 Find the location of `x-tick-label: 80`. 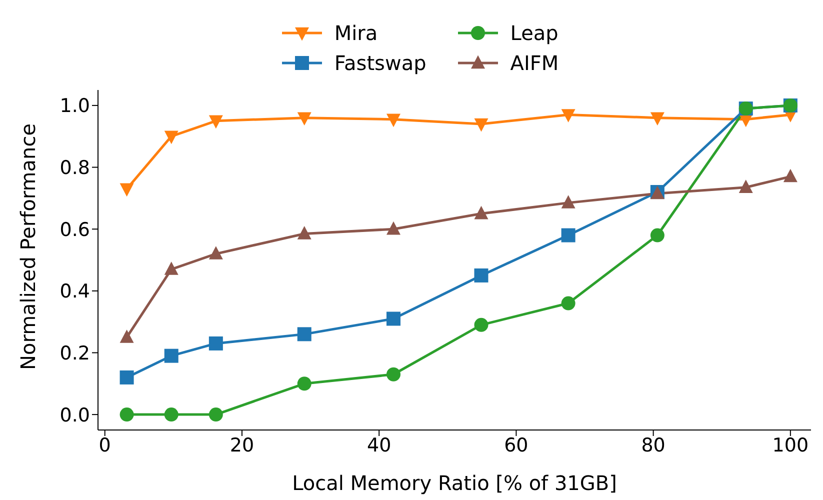

x-tick-label: 80 is located at coordinates (653, 445).